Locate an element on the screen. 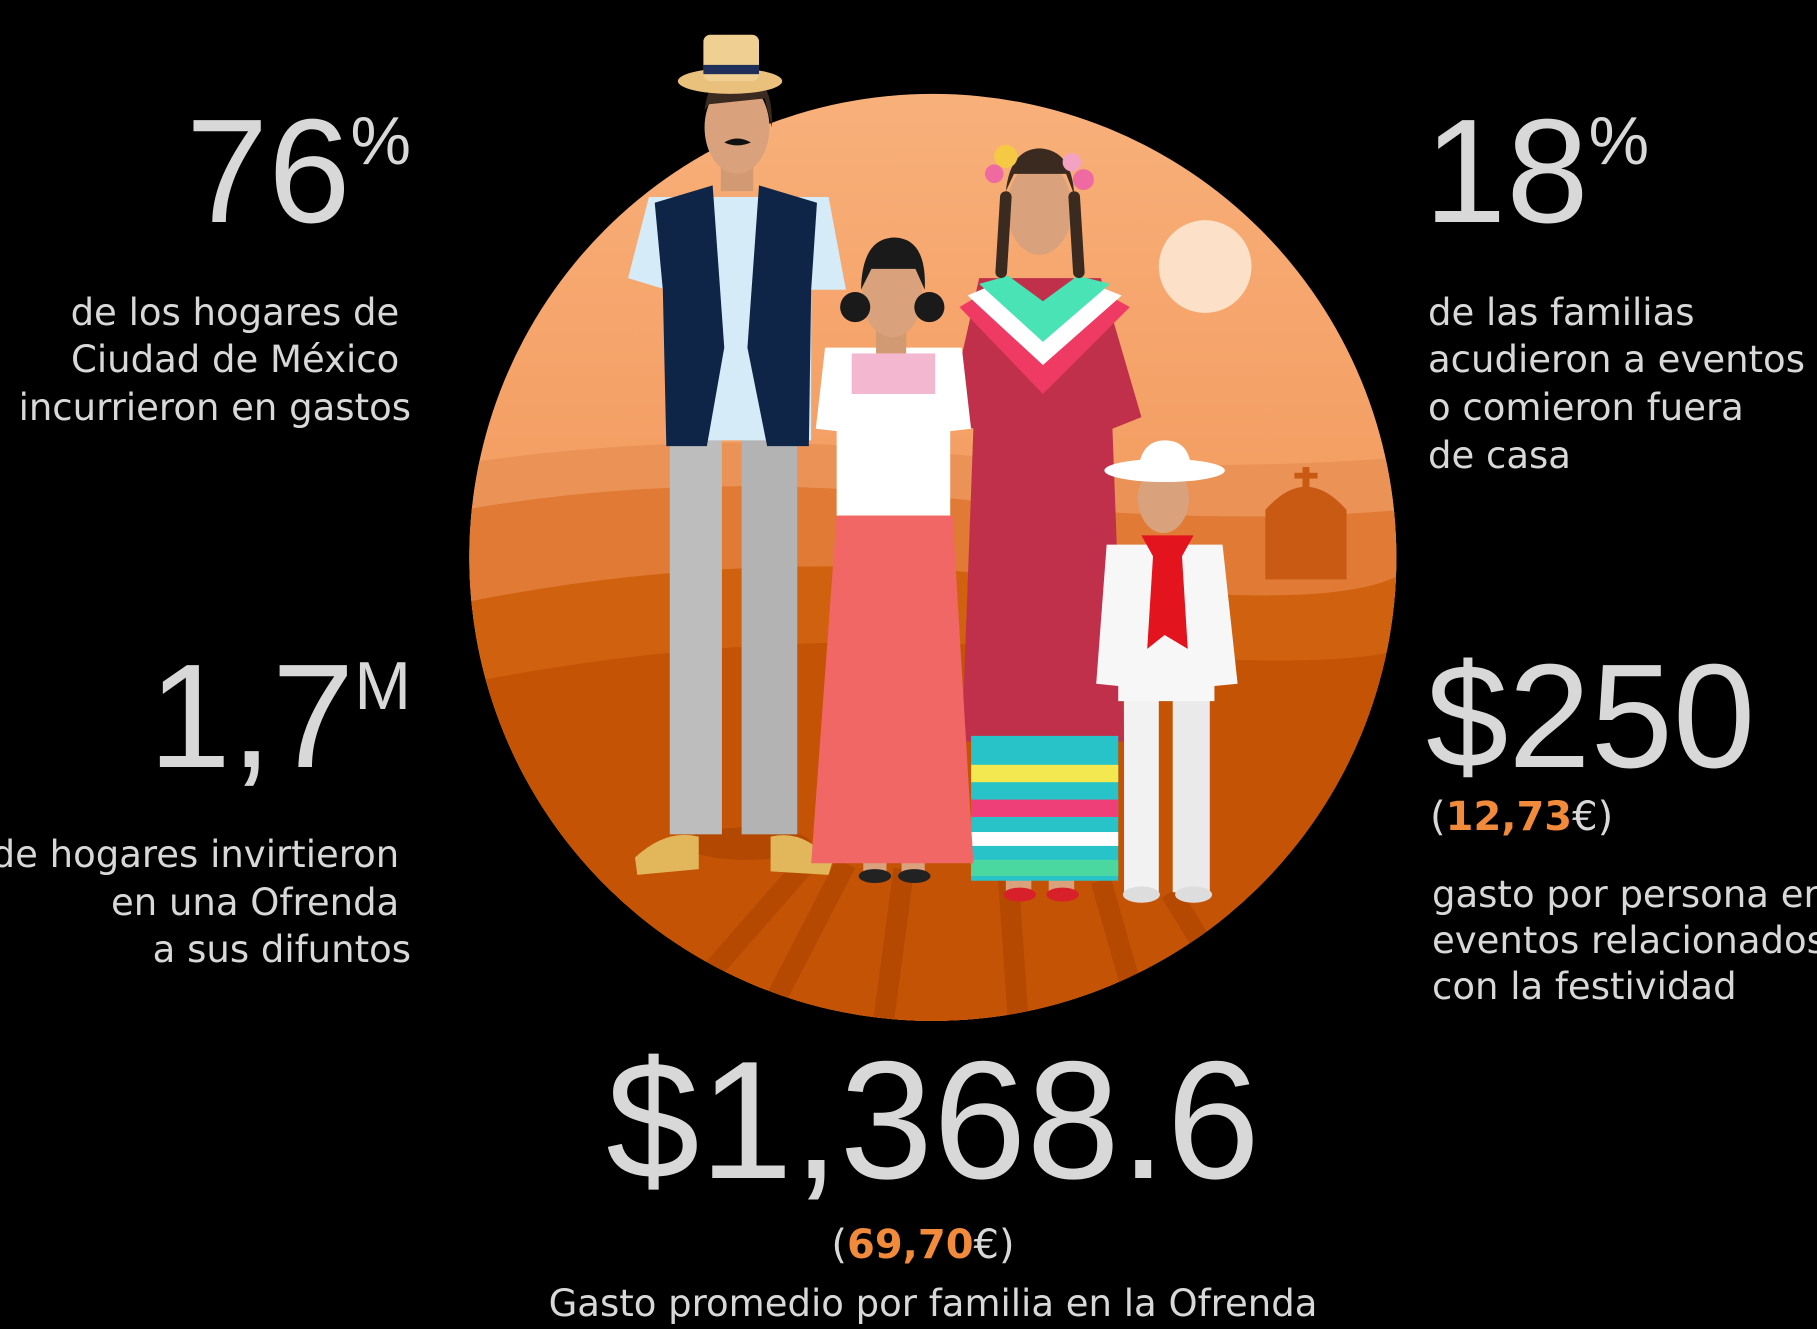 This screenshot has height=1329, width=1817. line: o comieron fuera is located at coordinates (1586, 407).